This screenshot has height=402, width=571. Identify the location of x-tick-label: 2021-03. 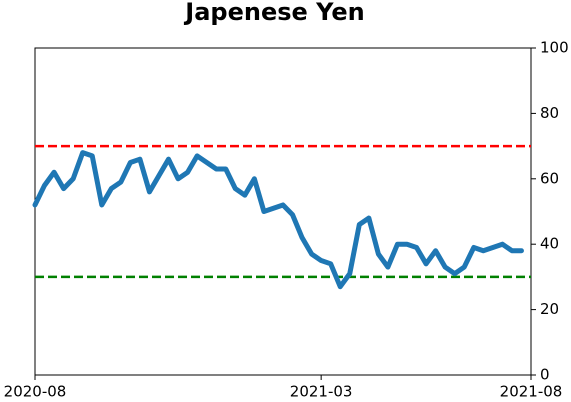
(321, 392).